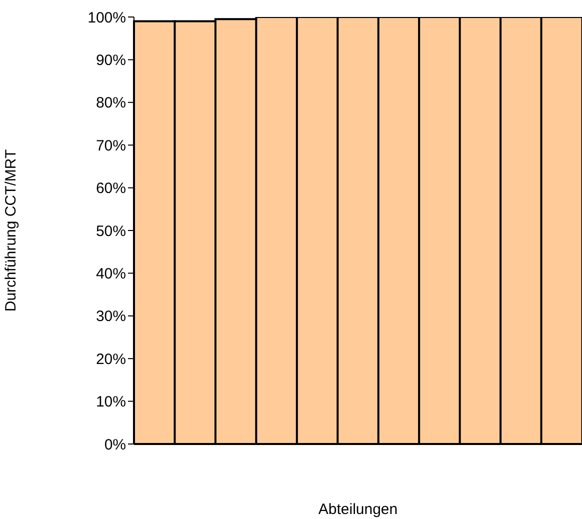 This screenshot has width=582, height=519. Describe the element at coordinates (111, 145) in the screenshot. I see `y-tick-label: 70%` at that location.